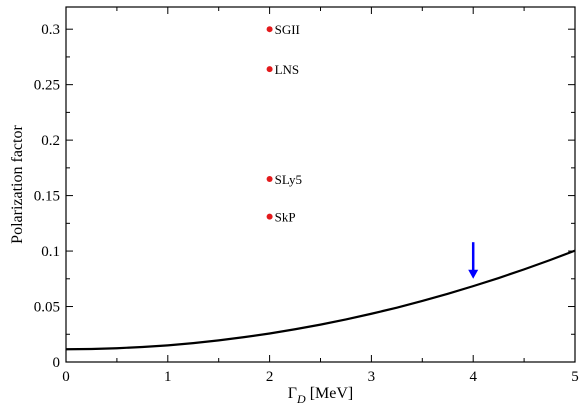  Describe the element at coordinates (269, 216) in the screenshot. I see `data-point-skp` at that location.